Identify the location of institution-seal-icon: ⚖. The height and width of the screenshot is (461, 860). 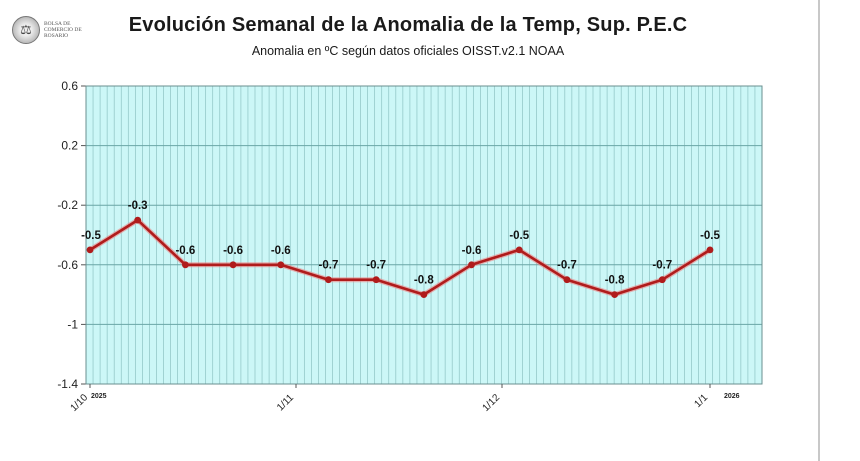
(26, 30).